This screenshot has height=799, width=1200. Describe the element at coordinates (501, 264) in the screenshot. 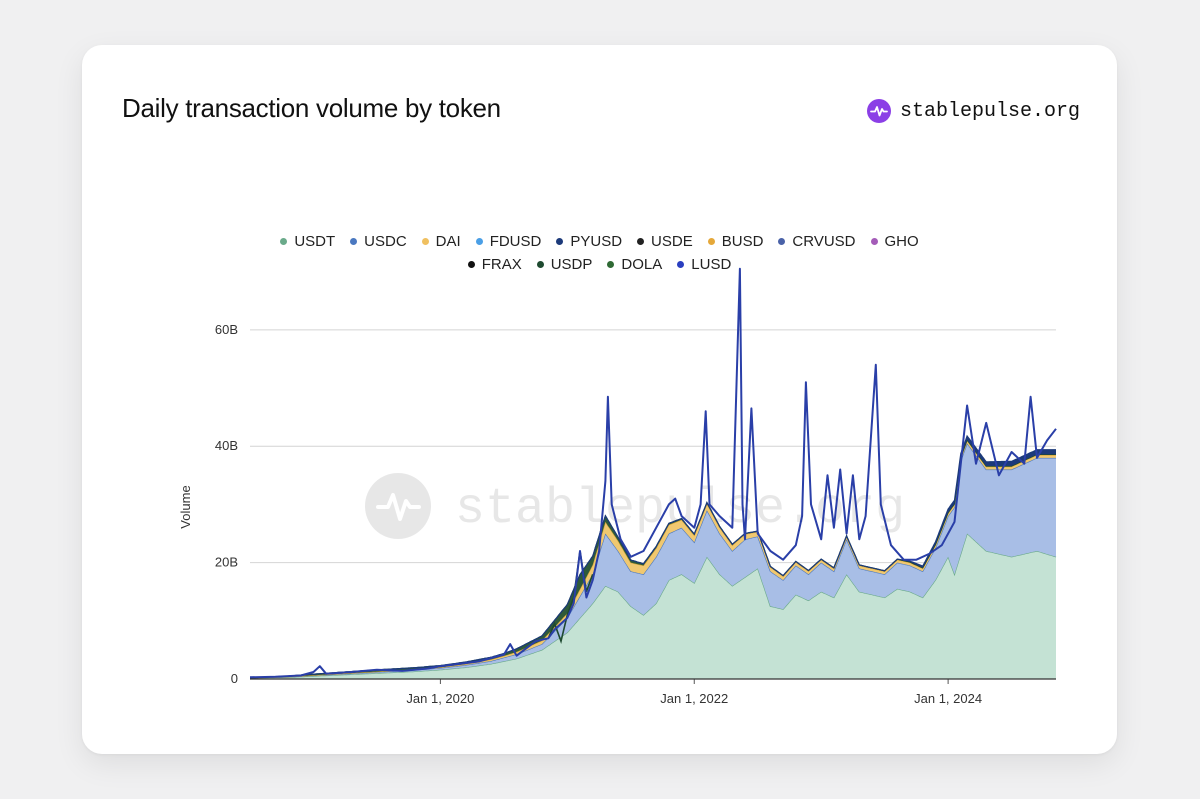

I see `legend-label: FRAX` at that location.